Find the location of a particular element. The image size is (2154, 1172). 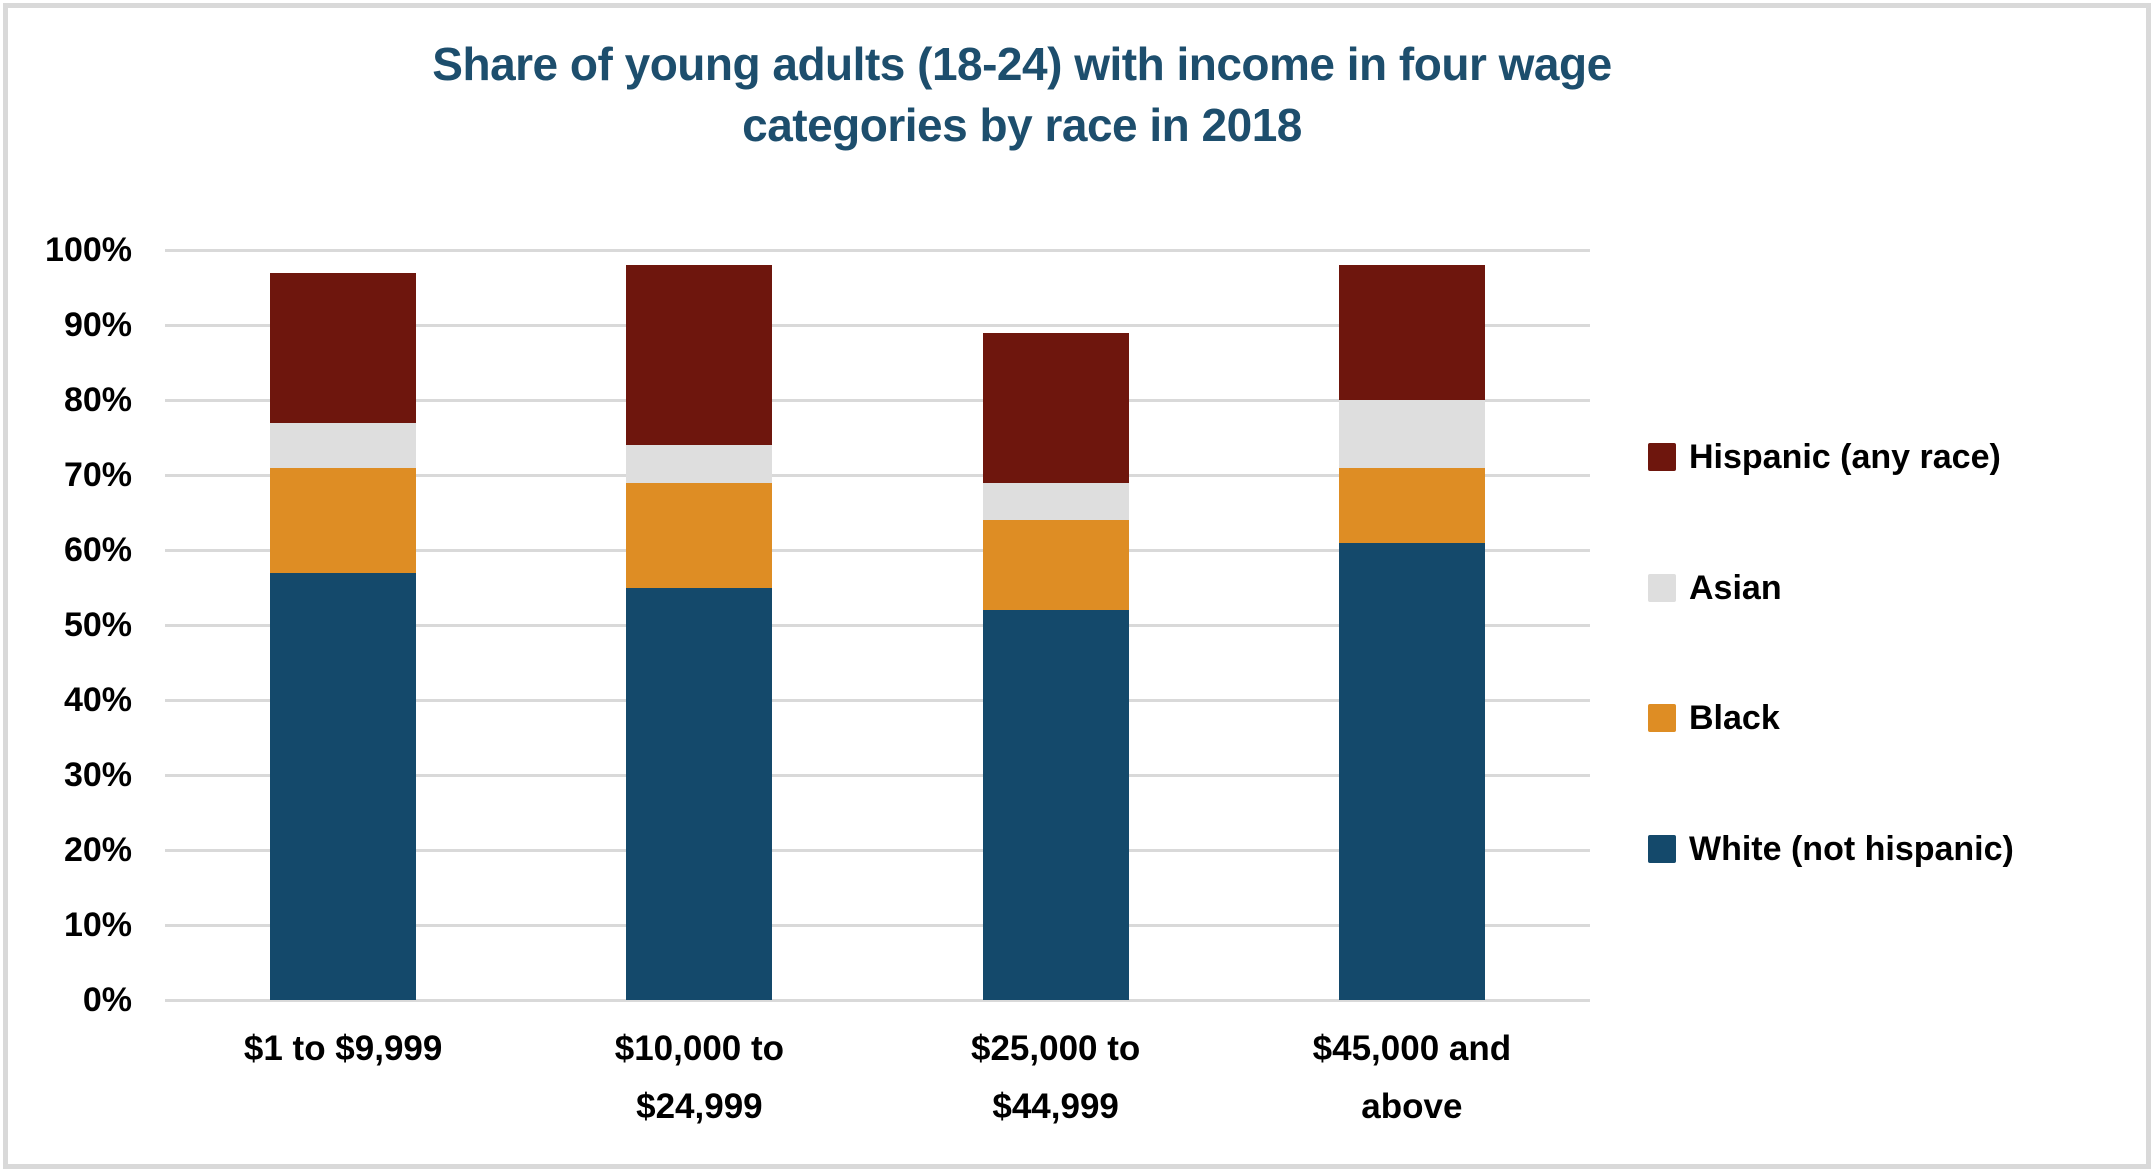

y-tick-label-80: 80% is located at coordinates (97, 400).